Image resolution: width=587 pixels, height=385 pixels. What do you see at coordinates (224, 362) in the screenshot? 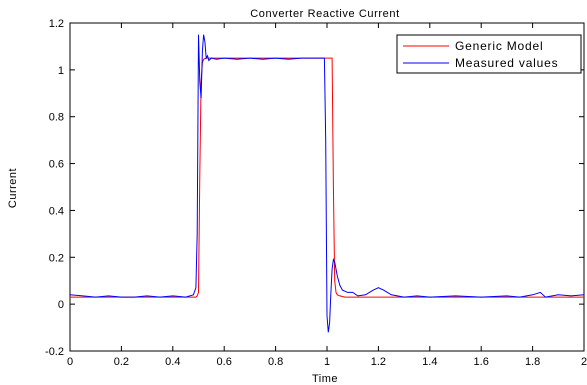
I see `x-tick-label: 0.6` at bounding box center [224, 362].